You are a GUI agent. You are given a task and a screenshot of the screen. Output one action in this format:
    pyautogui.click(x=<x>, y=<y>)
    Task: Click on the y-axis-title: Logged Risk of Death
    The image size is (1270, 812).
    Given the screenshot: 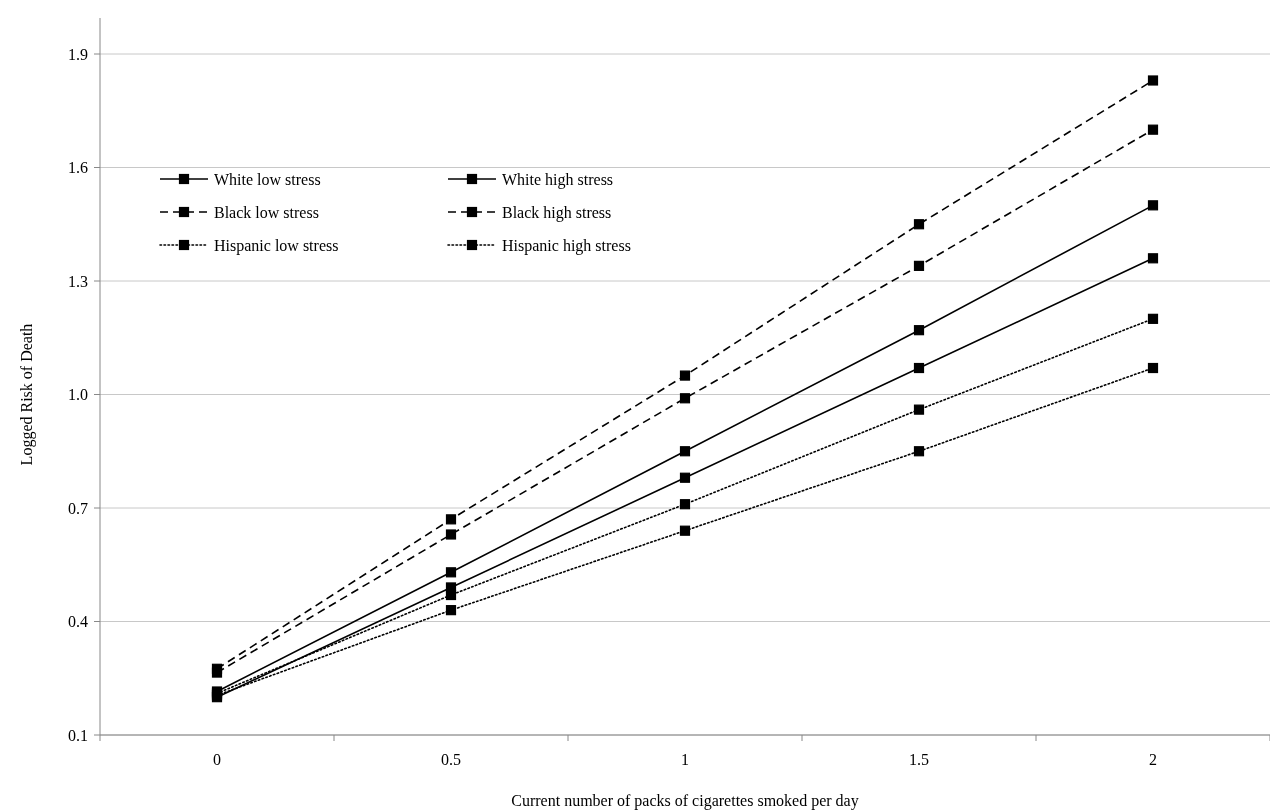 What is the action you would take?
    pyautogui.click(x=27, y=394)
    